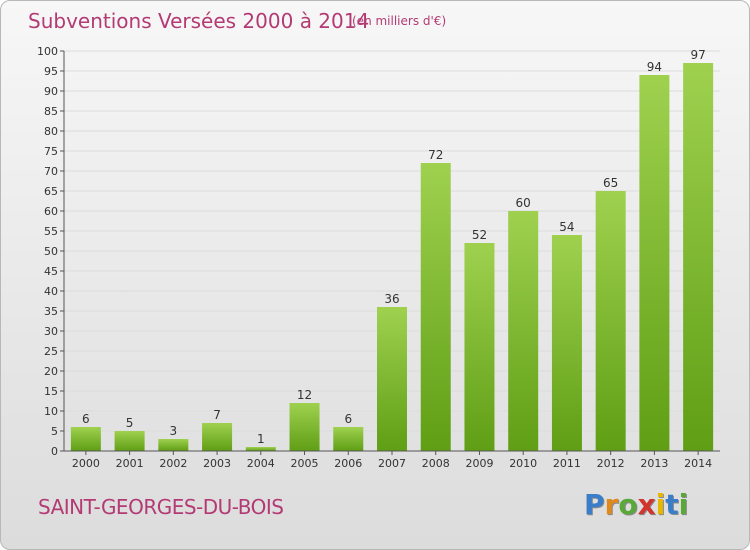 This screenshot has width=750, height=550. Describe the element at coordinates (51, 231) in the screenshot. I see `y-tick-label: 55` at that location.